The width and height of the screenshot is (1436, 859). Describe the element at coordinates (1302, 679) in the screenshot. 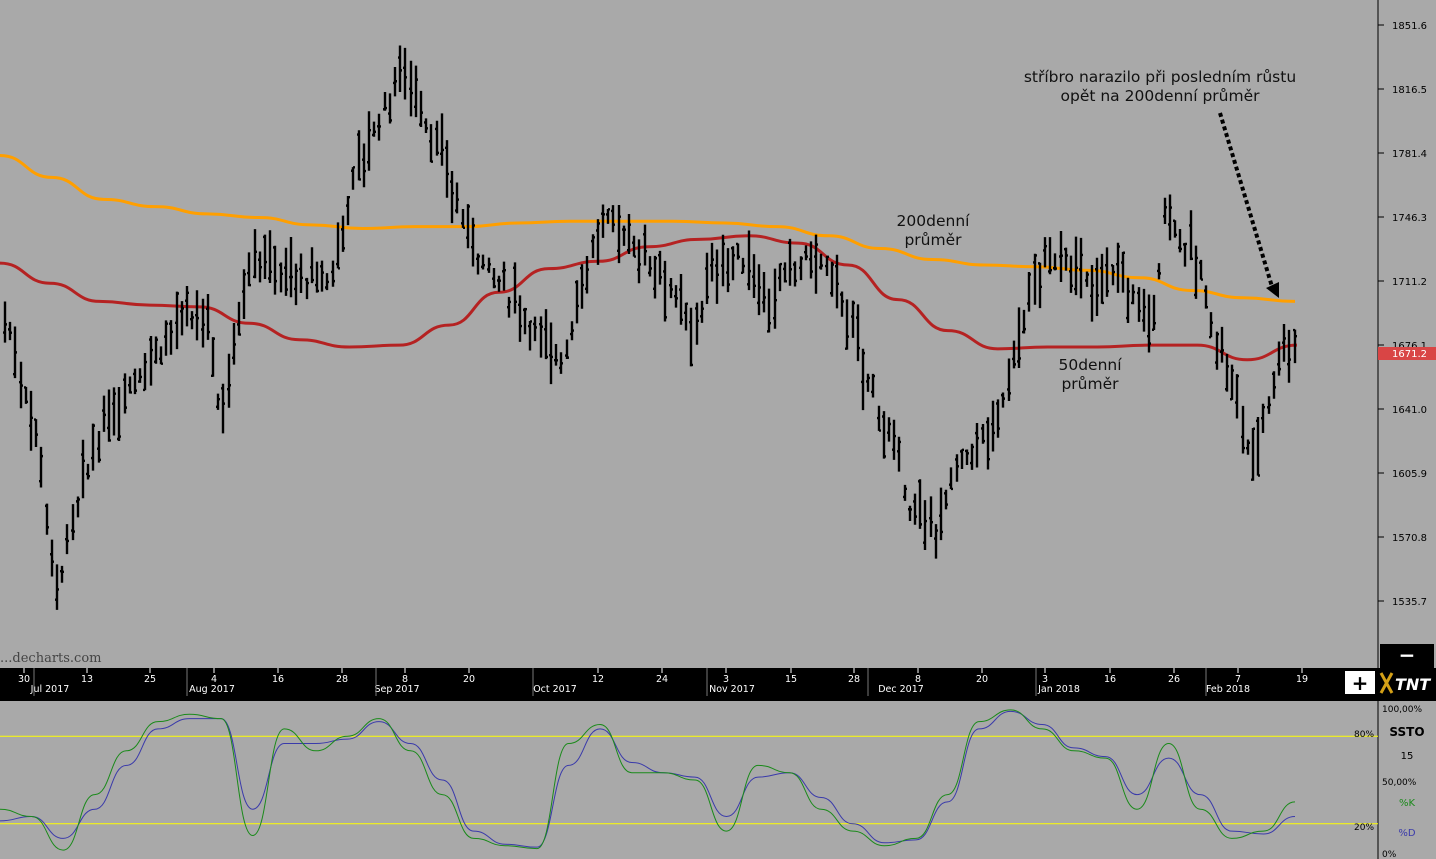

I see `x-tick-label: 19` at that location.